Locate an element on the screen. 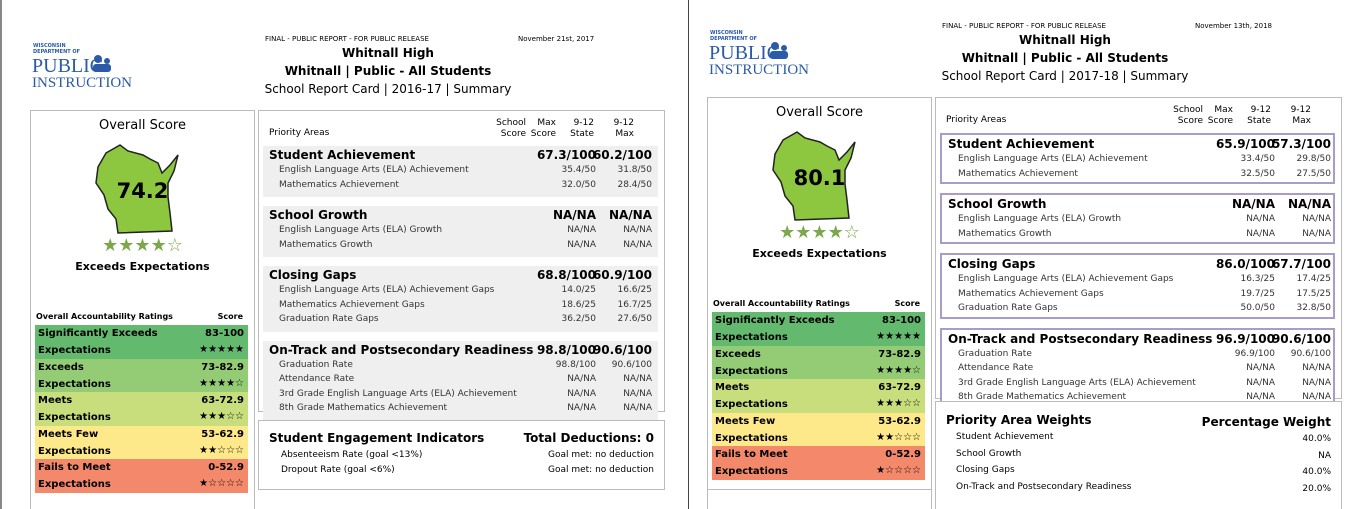  overall-rating: Exceeds Expectations is located at coordinates (142, 266).